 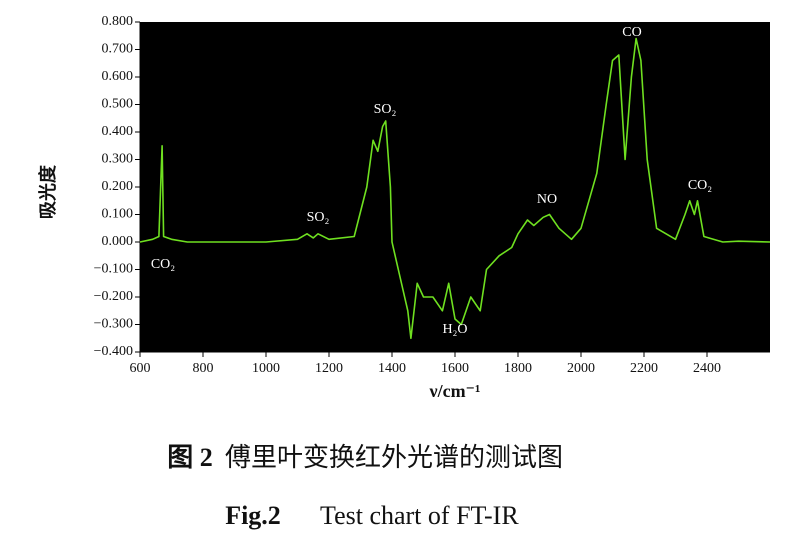 What do you see at coordinates (113, 296) in the screenshot?
I see `y-tick-label: −0.200` at bounding box center [113, 296].